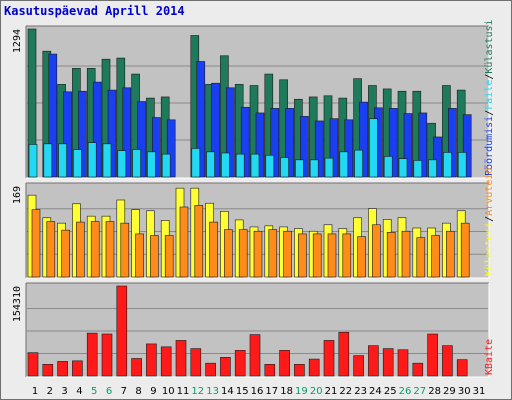 The height and width of the screenshot is (400, 512). What do you see at coordinates (109, 391) in the screenshot?
I see `x-tick-label-6: 6` at bounding box center [109, 391].